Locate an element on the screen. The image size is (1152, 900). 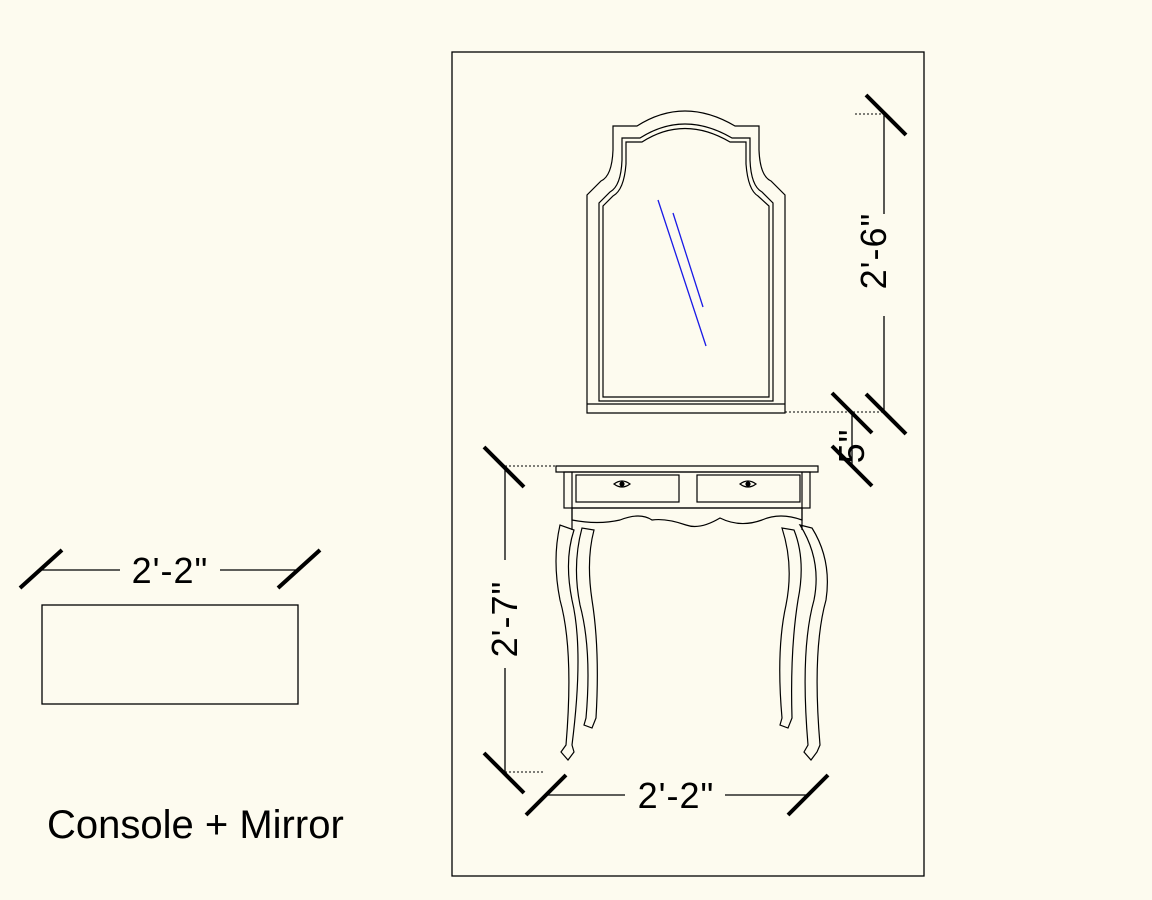
mirror is located at coordinates (686, 262).